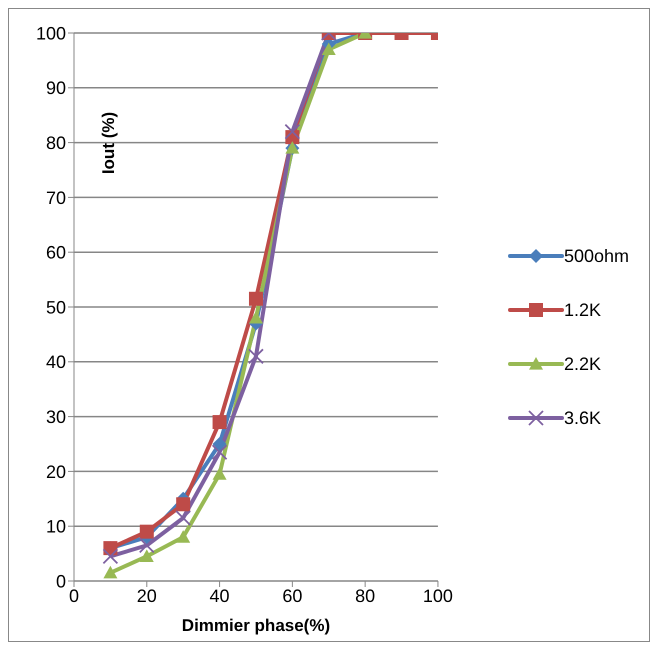 The width and height of the screenshot is (657, 649). What do you see at coordinates (56, 307) in the screenshot?
I see `y-tick-label: 50` at bounding box center [56, 307].